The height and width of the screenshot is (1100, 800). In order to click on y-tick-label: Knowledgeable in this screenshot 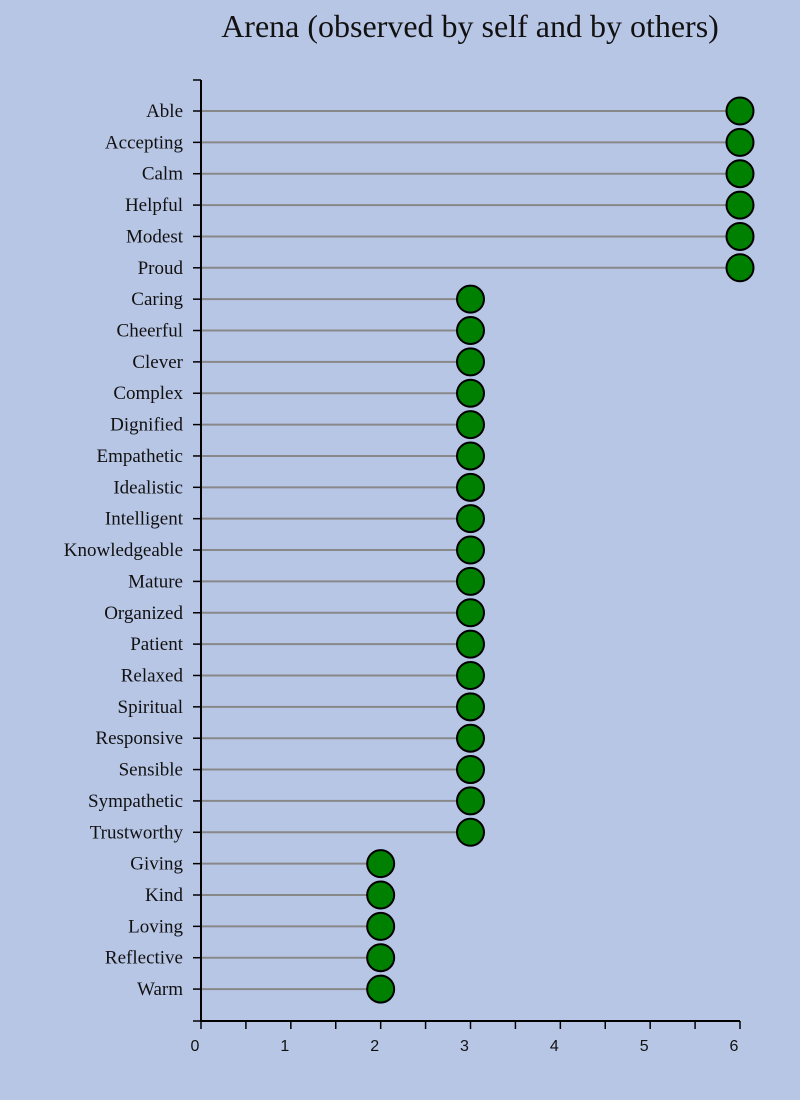, I will do `click(123, 550)`.